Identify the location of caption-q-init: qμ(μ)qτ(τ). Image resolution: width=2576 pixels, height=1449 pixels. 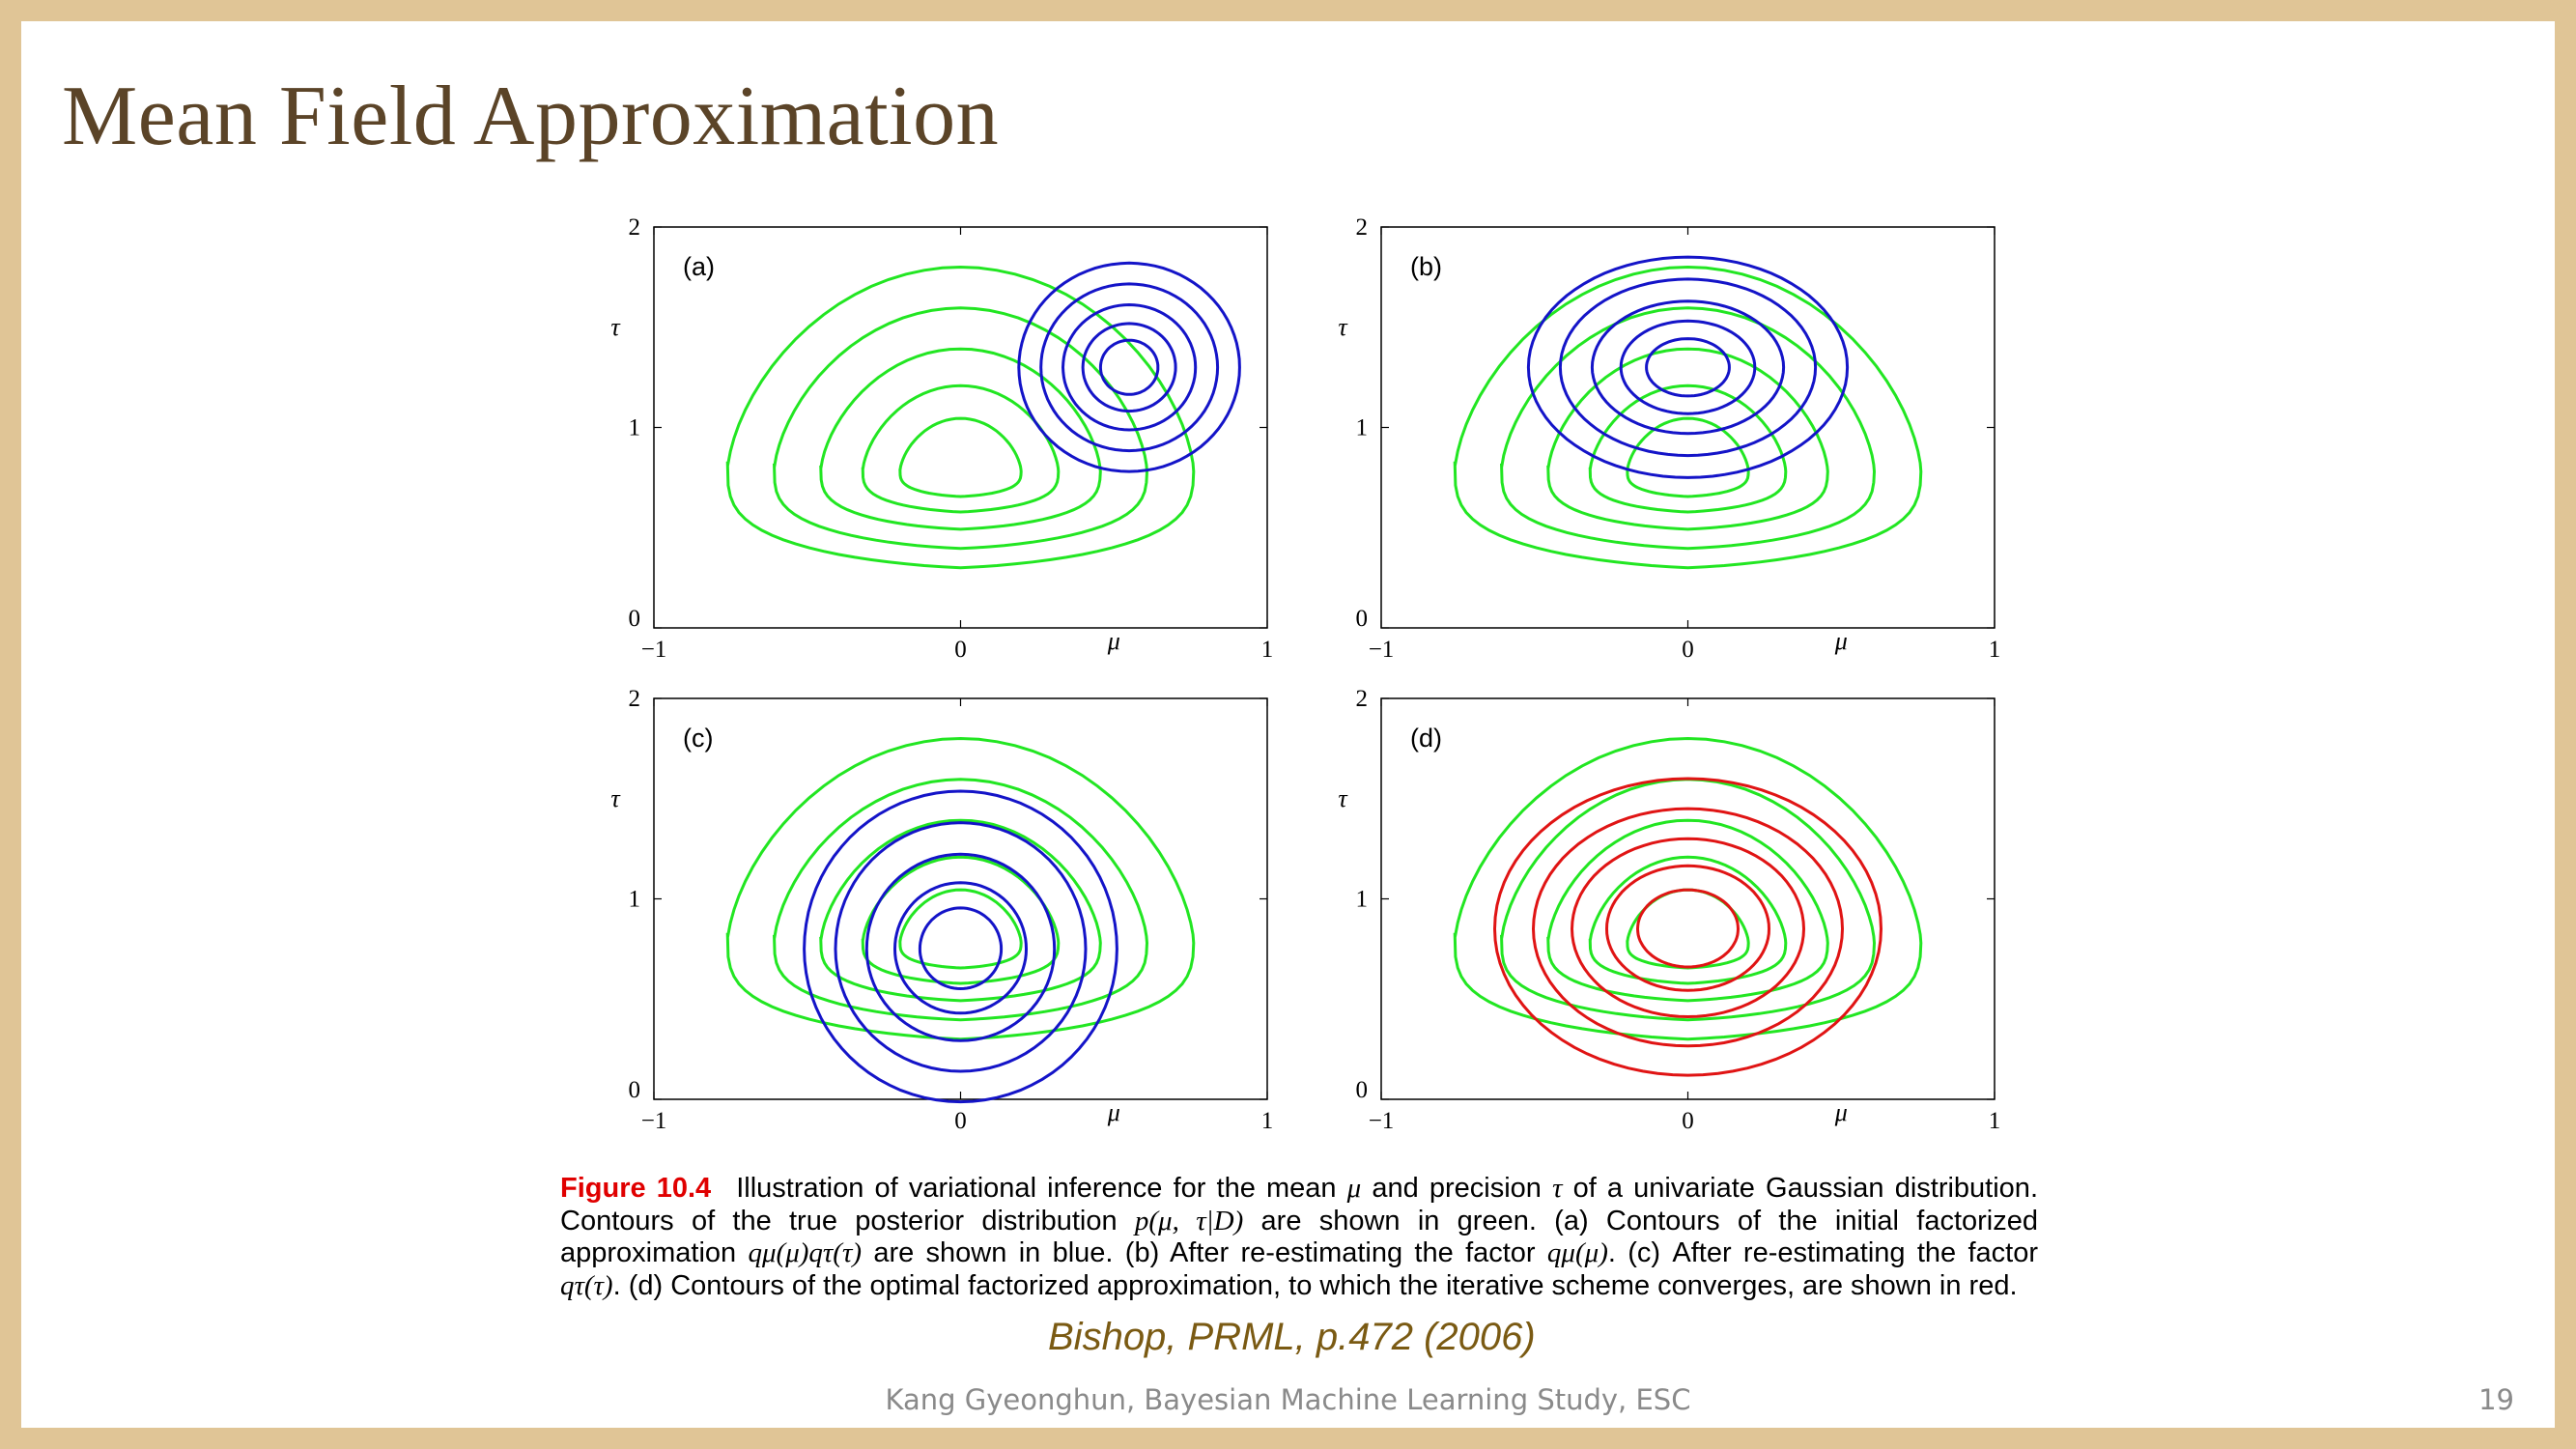
(805, 1252).